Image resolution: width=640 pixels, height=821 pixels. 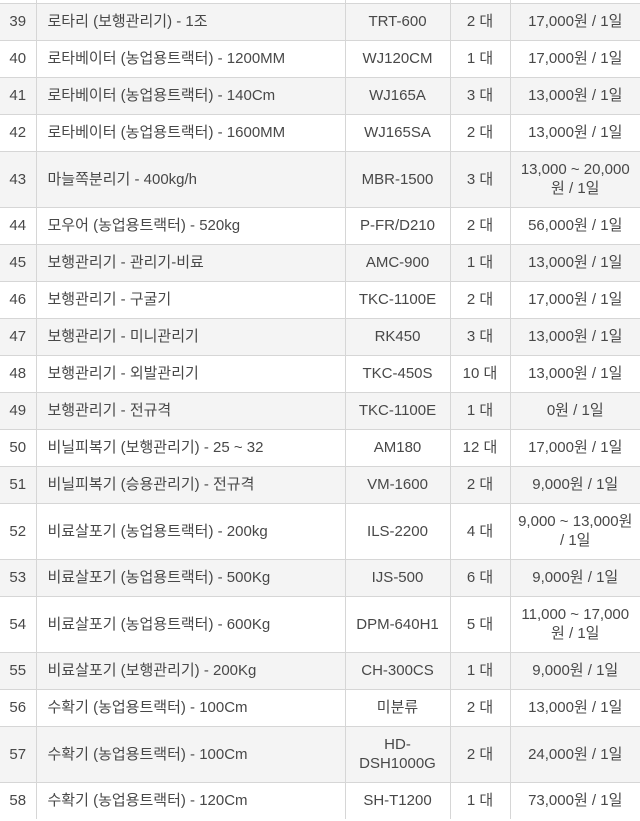 I want to click on equipment-name-cell: 보행관리기 - 외발관리기, so click(x=190, y=373).